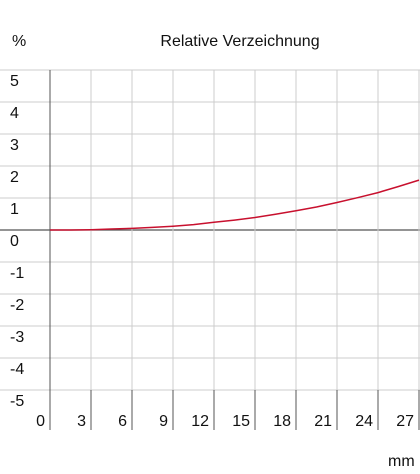 The height and width of the screenshot is (474, 420). What do you see at coordinates (17, 337) in the screenshot?
I see `y-tick-label: -3` at bounding box center [17, 337].